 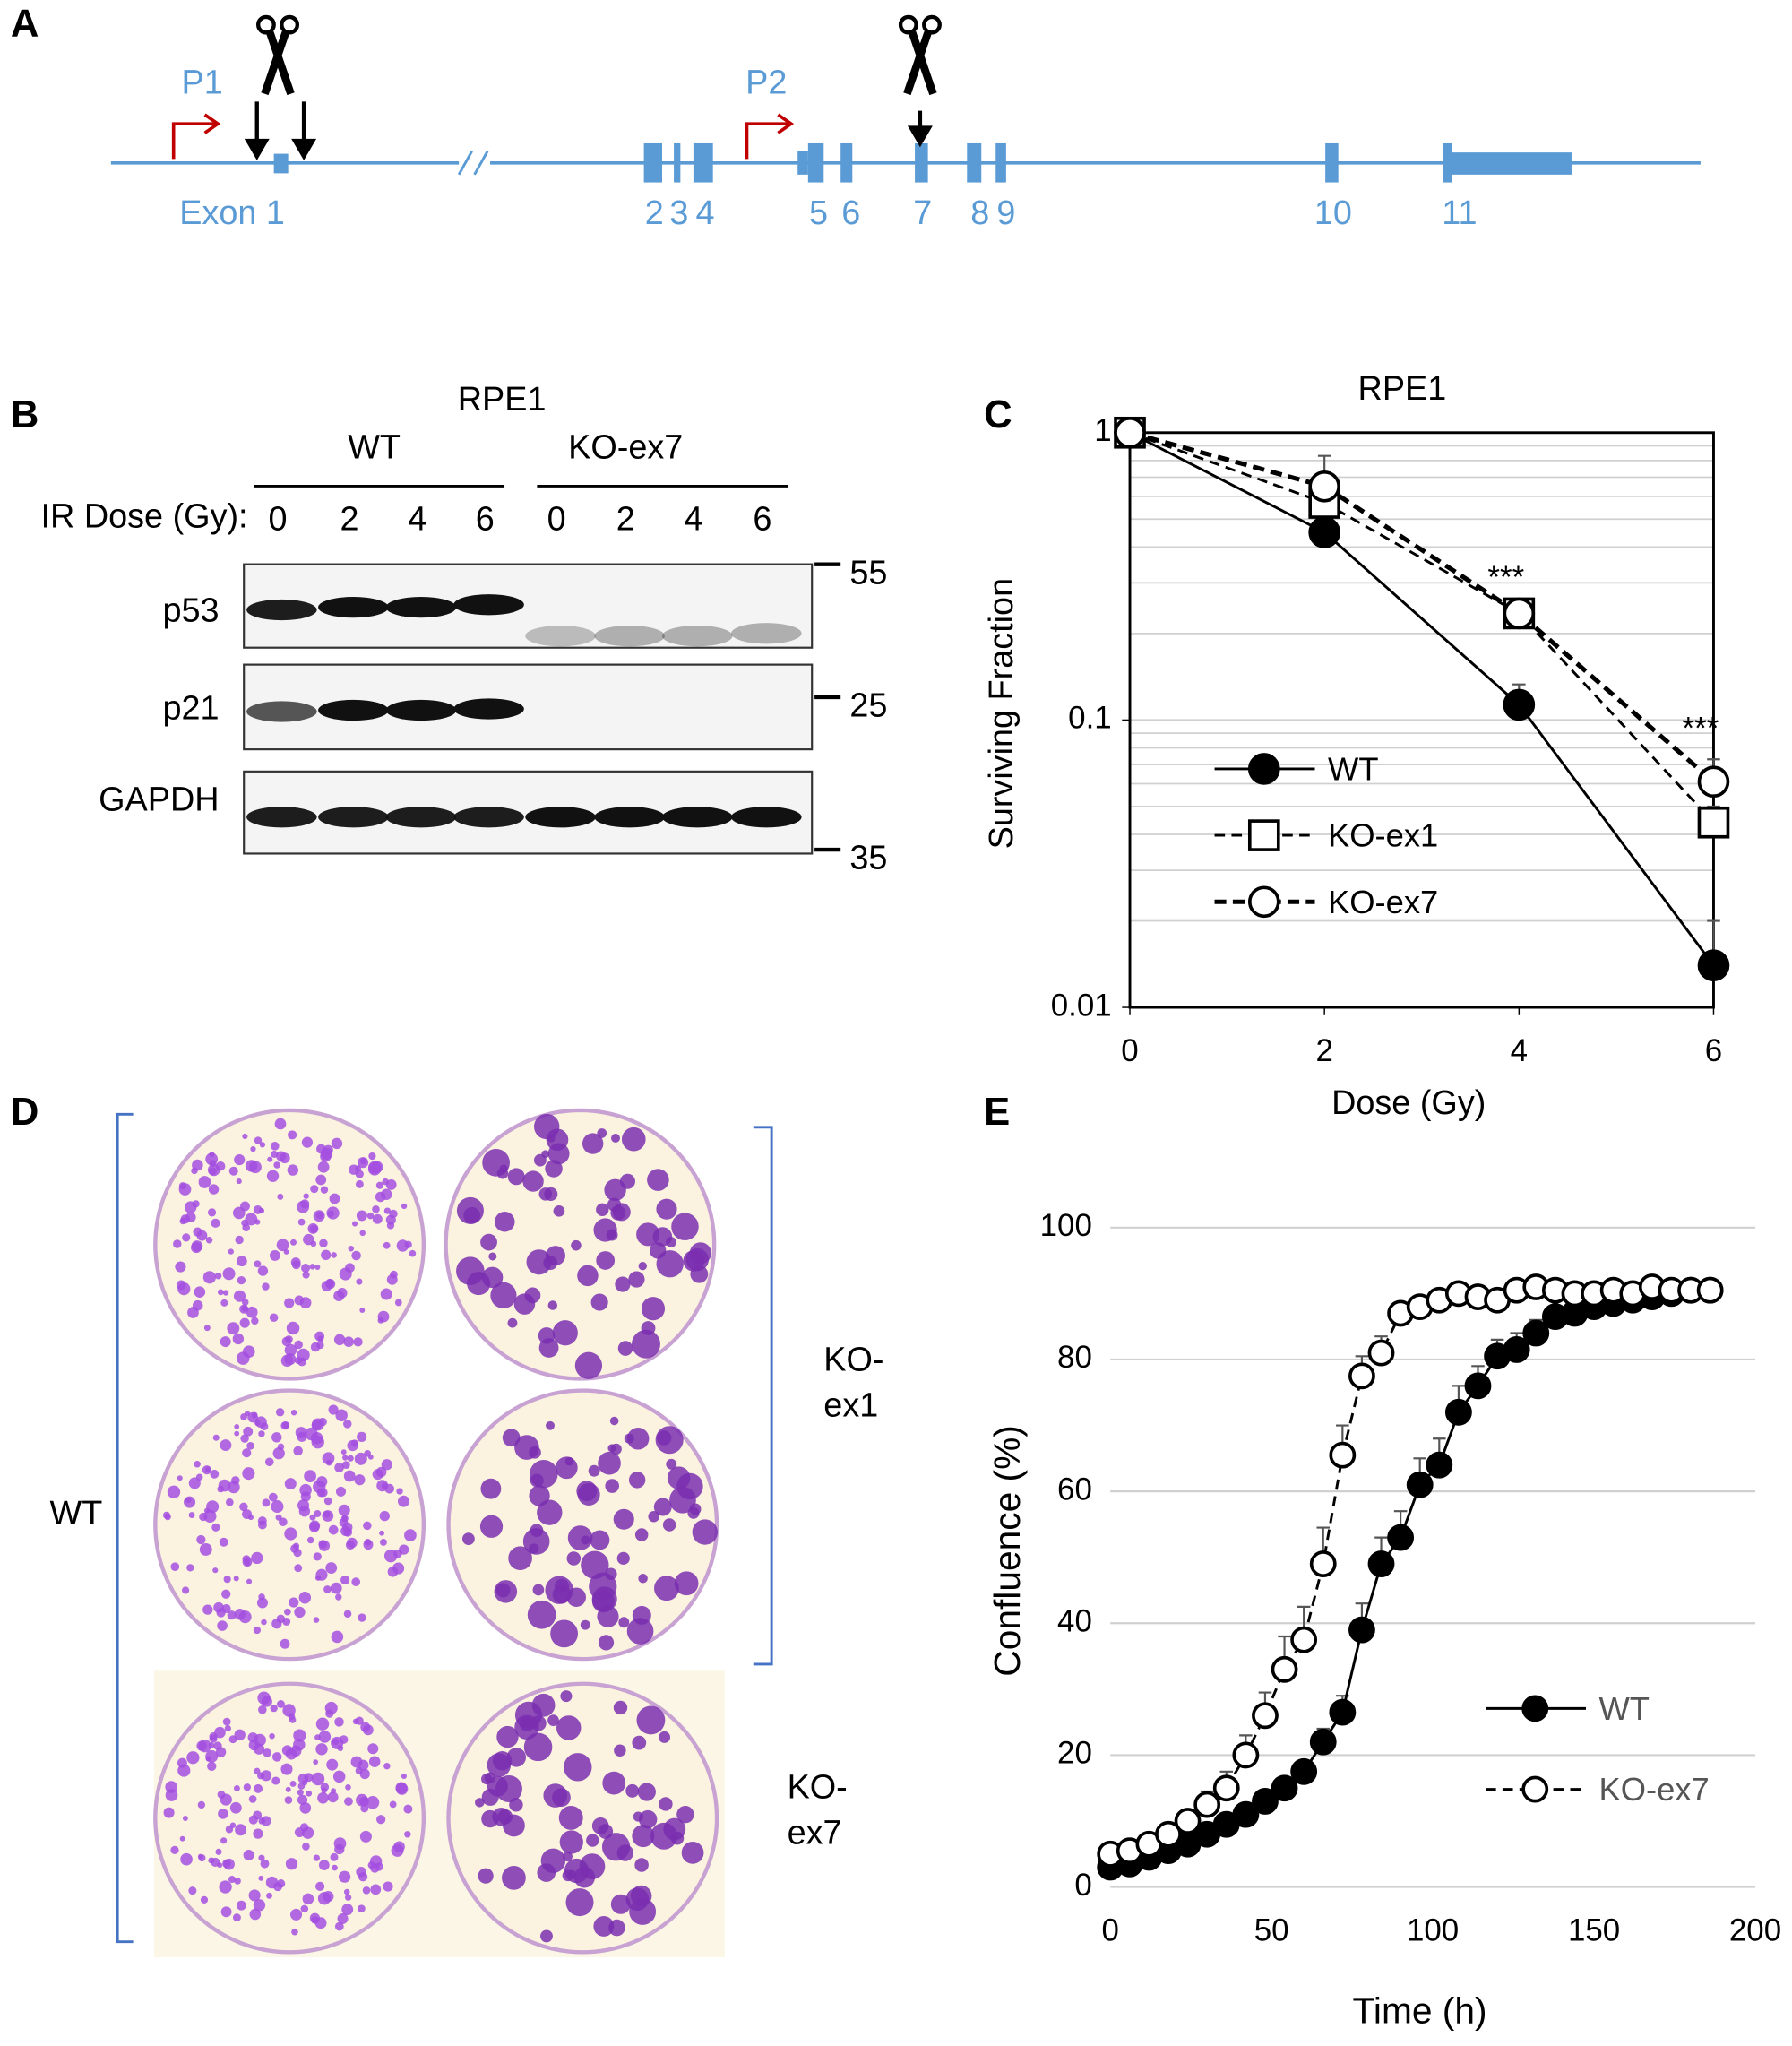 What do you see at coordinates (1403, 389) in the screenshot?
I see `chart-title: RPE1` at bounding box center [1403, 389].